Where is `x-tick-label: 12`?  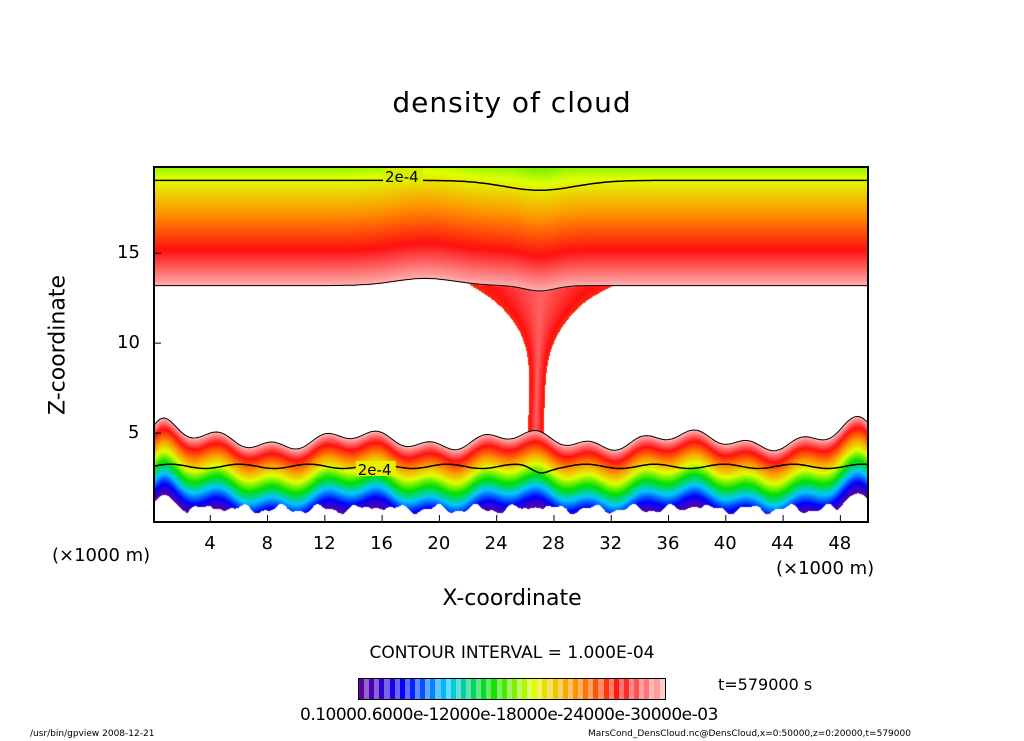
x-tick-label: 12 is located at coordinates (324, 543).